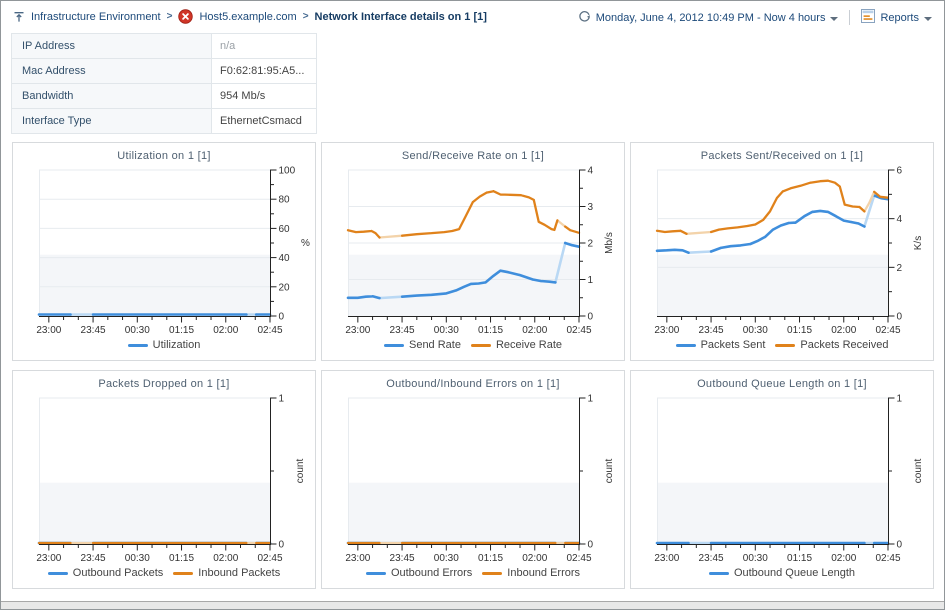  Describe the element at coordinates (472, 605) in the screenshot. I see `window-bottom-edge` at that location.